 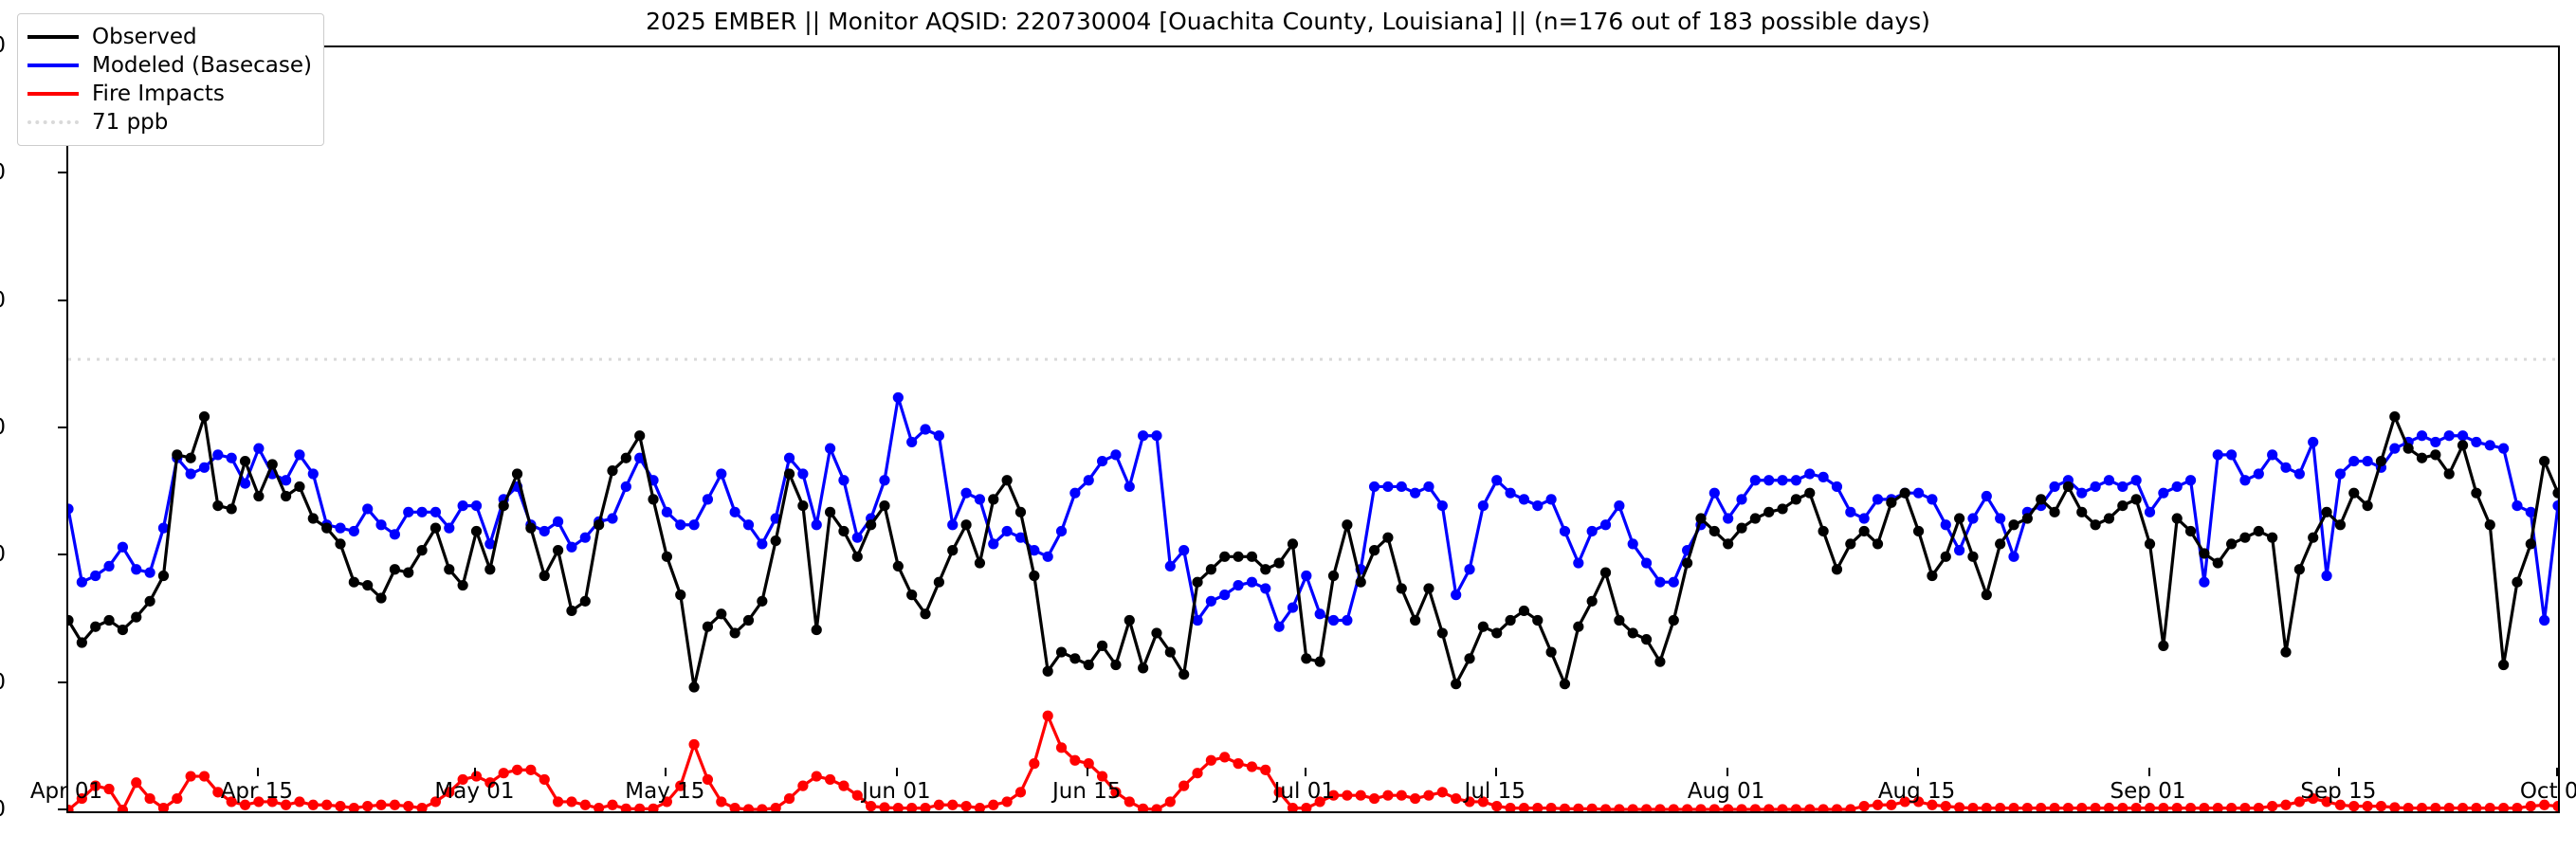 I want to click on x-tick-label: Apr 01, so click(x=66, y=791).